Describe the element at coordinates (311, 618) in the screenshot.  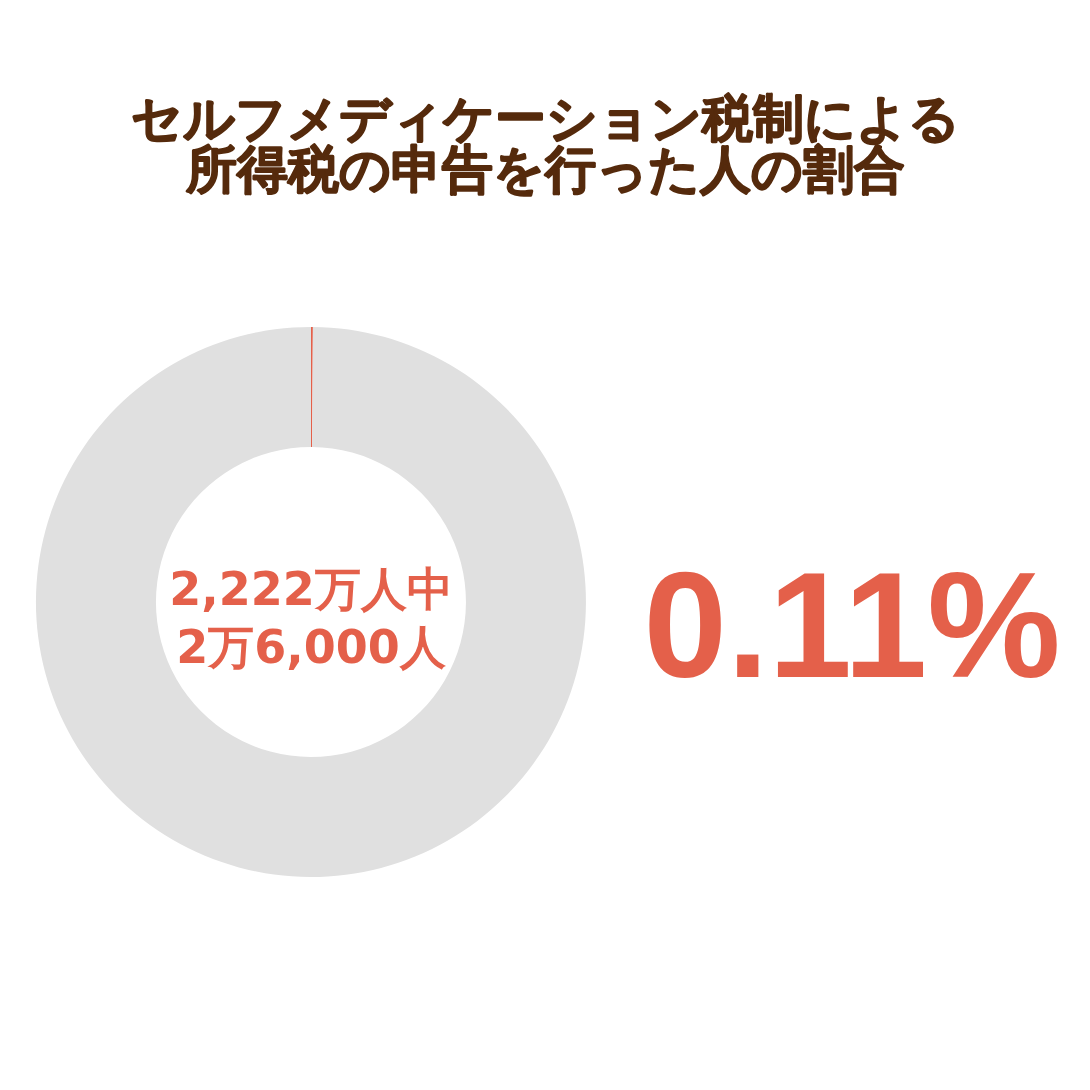
I see `text: 2,222万人中 2万6,000人` at that location.